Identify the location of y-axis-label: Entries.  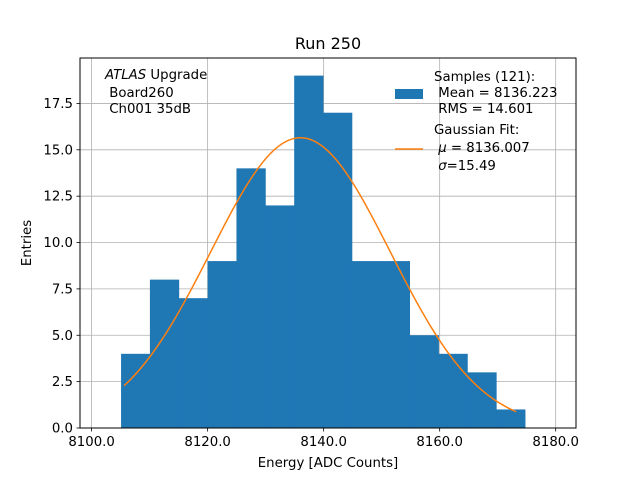
(27, 243).